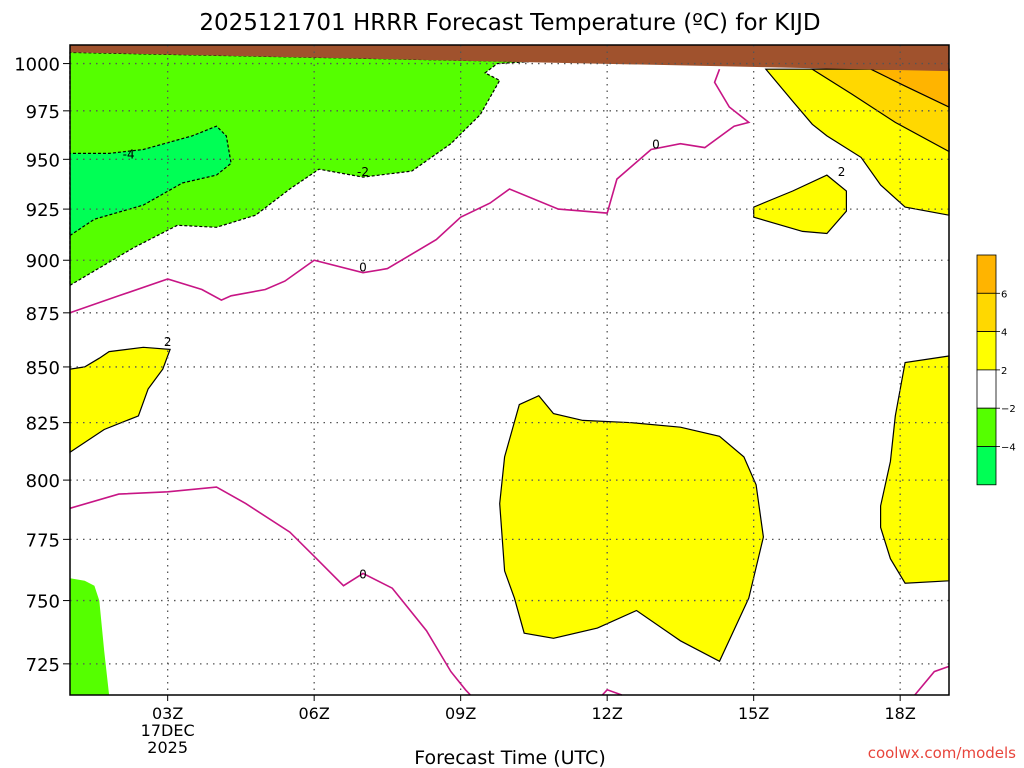 Image resolution: width=1024 pixels, height=768 pixels. I want to click on colorbar-label: 6, so click(1004, 294).